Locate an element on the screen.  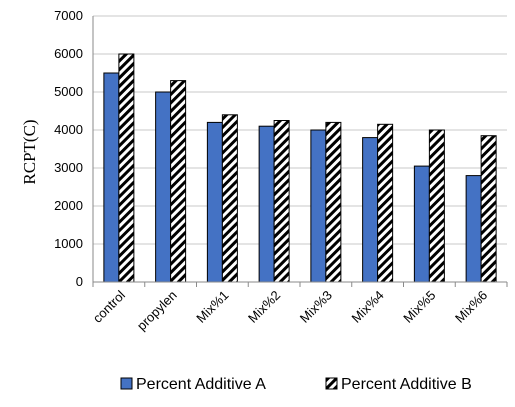
y-tick-label: 4000 is located at coordinates (68, 129).